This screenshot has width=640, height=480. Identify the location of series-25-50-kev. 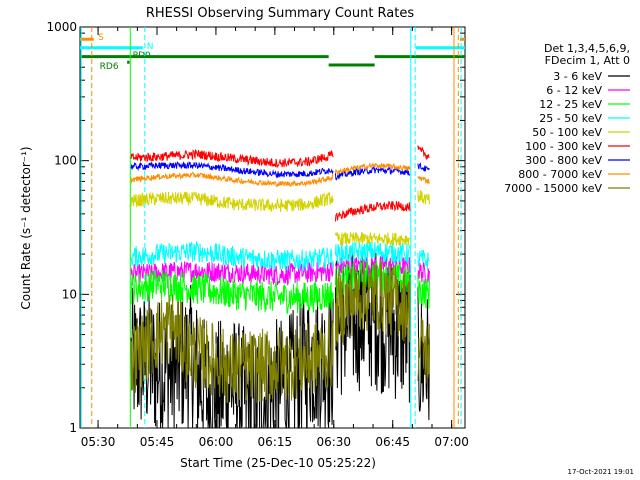
(280, 257).